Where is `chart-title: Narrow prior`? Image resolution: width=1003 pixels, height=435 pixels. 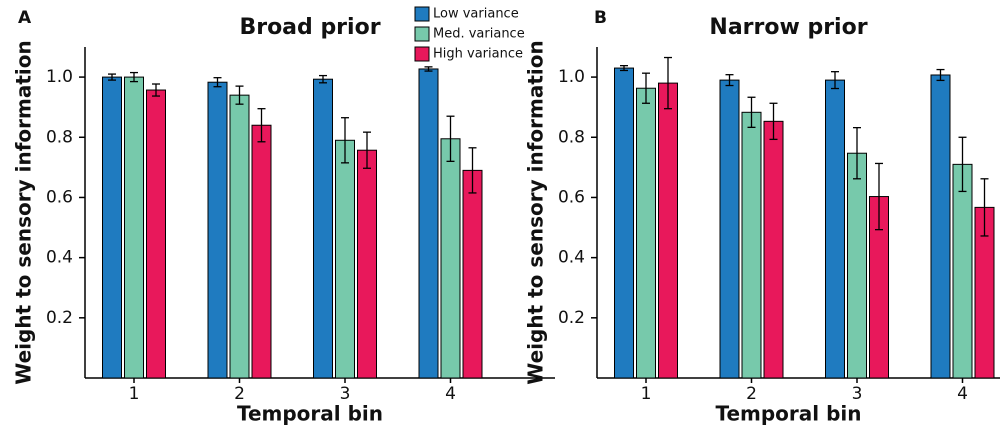
chart-title: Narrow prior is located at coordinates (788, 27).